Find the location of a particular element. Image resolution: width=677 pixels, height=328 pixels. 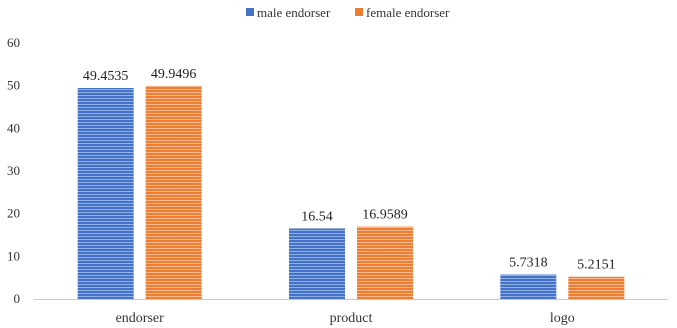

y-axis: 0 10 20 30 40 50 60 is located at coordinates (13, 170).